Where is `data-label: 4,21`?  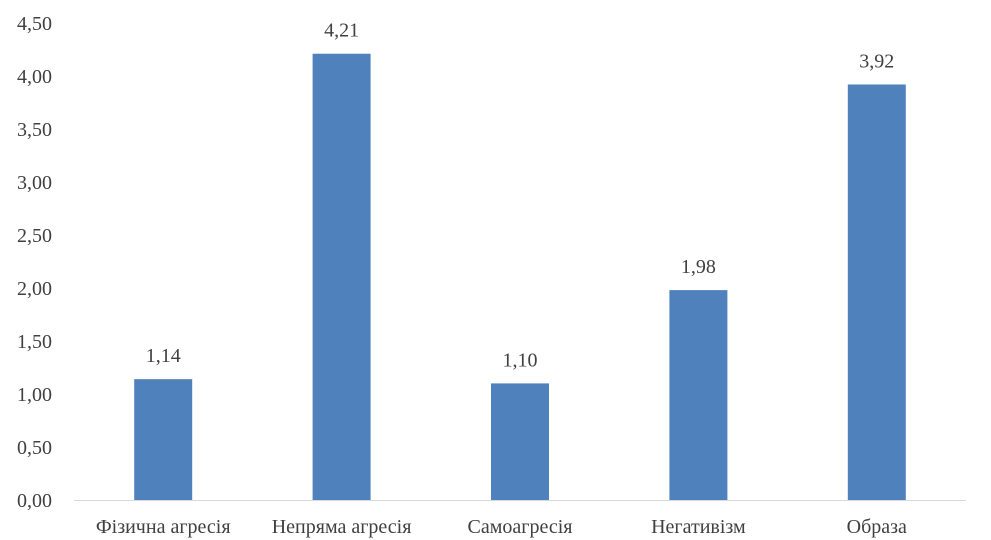 data-label: 4,21 is located at coordinates (341, 31).